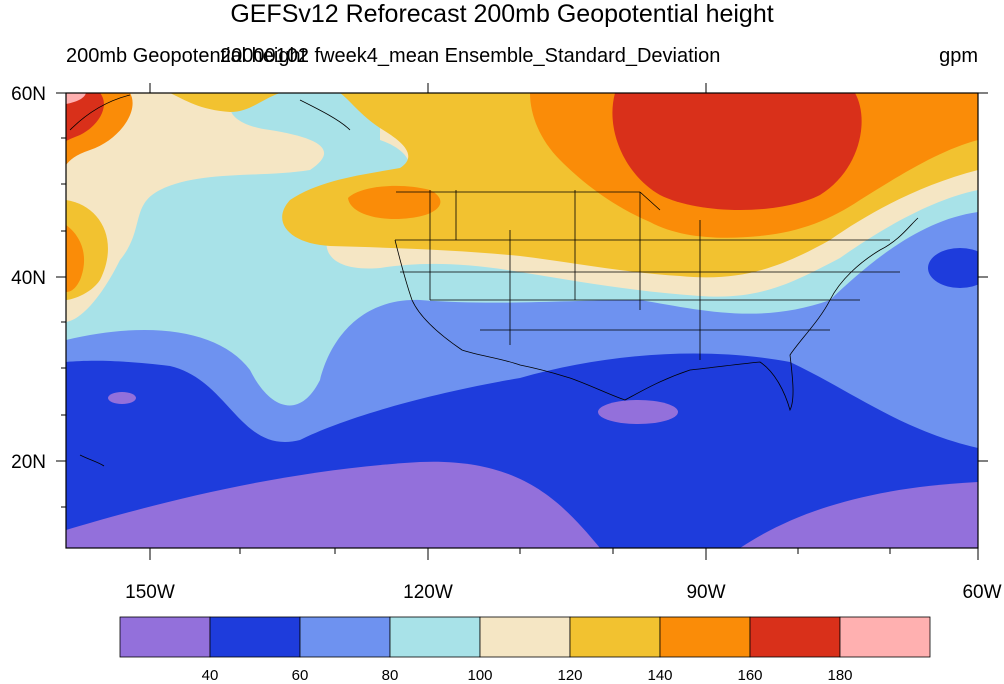 The height and width of the screenshot is (684, 1004). I want to click on colorbar-legend, so click(525, 637).